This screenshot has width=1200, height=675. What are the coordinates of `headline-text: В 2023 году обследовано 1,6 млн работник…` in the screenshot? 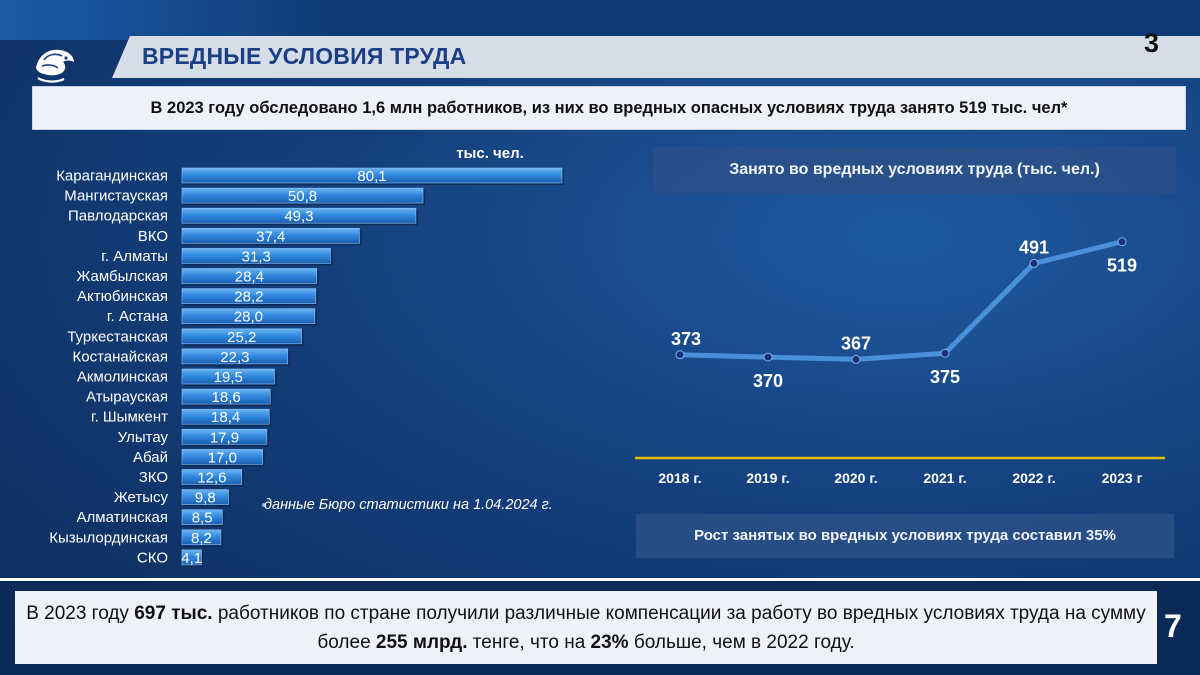 It's located at (609, 108).